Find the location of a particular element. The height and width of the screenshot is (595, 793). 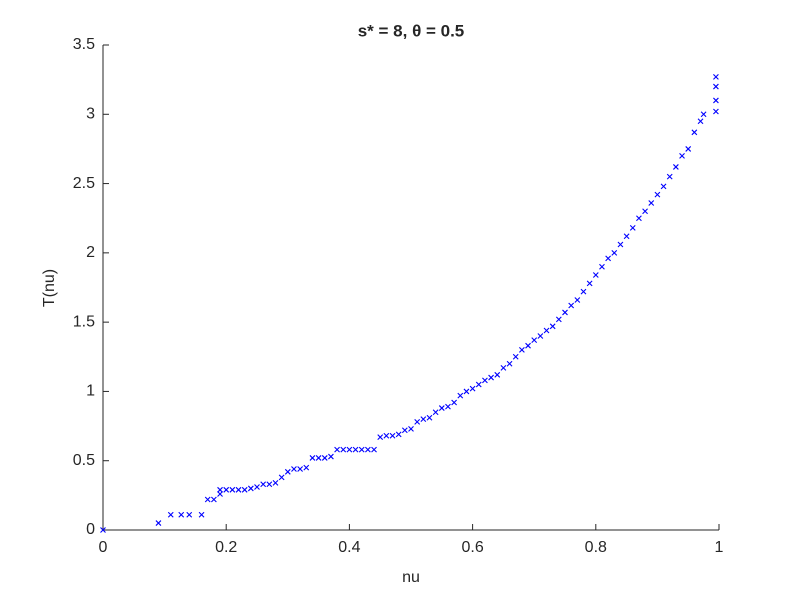

x-tick-label: 0 is located at coordinates (103, 547).